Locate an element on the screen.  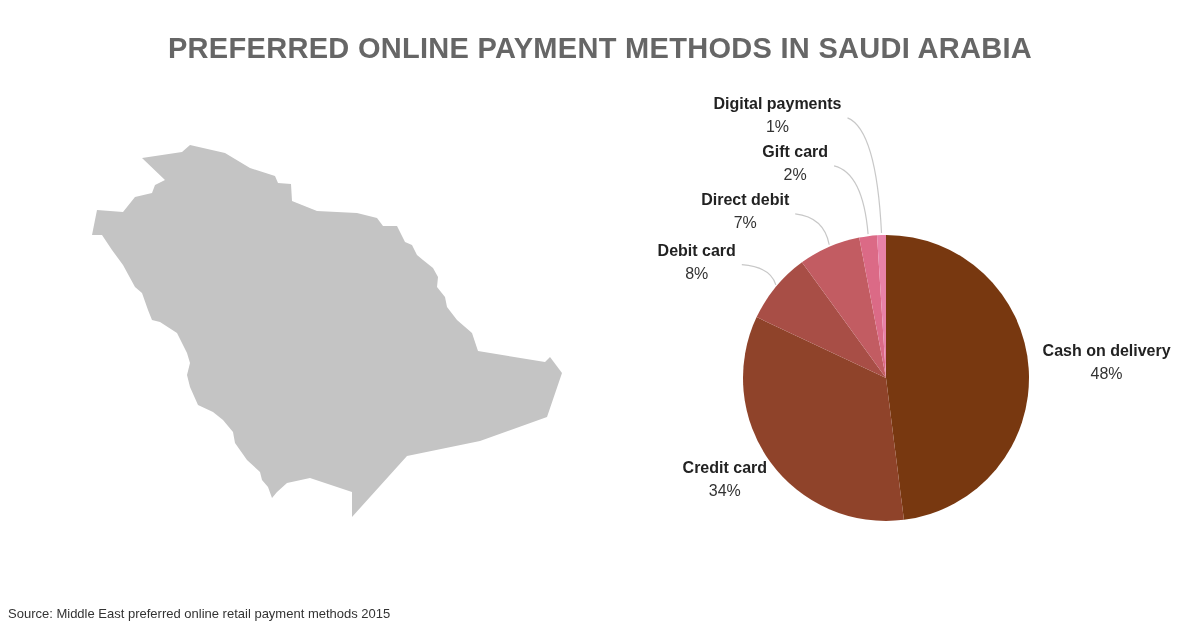
slice-label: Cash on delivery is located at coordinates (1106, 350).